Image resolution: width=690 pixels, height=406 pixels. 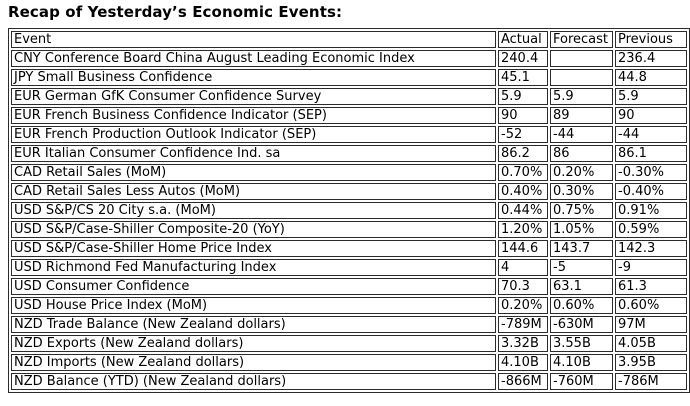 What do you see at coordinates (253, 343) in the screenshot?
I see `event-name-cell: NZD Exports (New Zealand dollars)` at bounding box center [253, 343].